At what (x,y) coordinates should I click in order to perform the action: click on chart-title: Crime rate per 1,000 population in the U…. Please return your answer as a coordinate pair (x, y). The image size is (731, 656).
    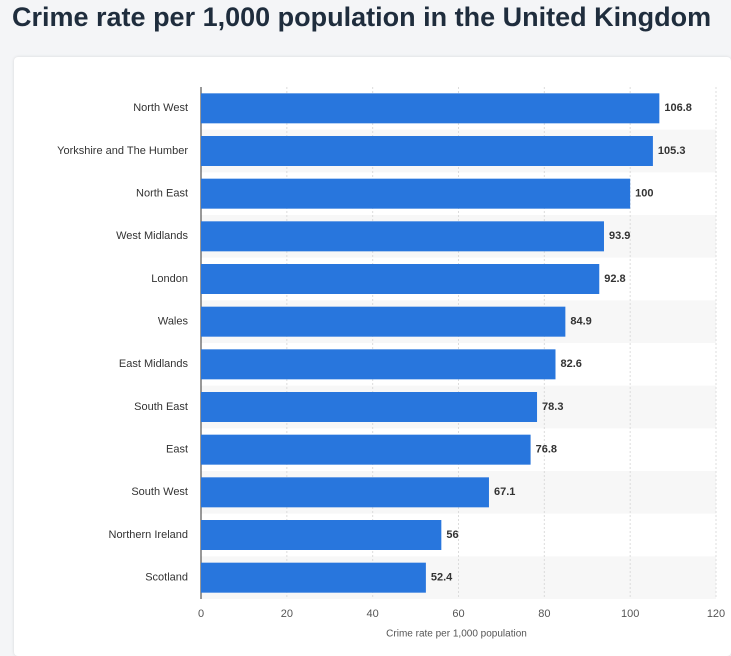
    Looking at the image, I should click on (362, 17).